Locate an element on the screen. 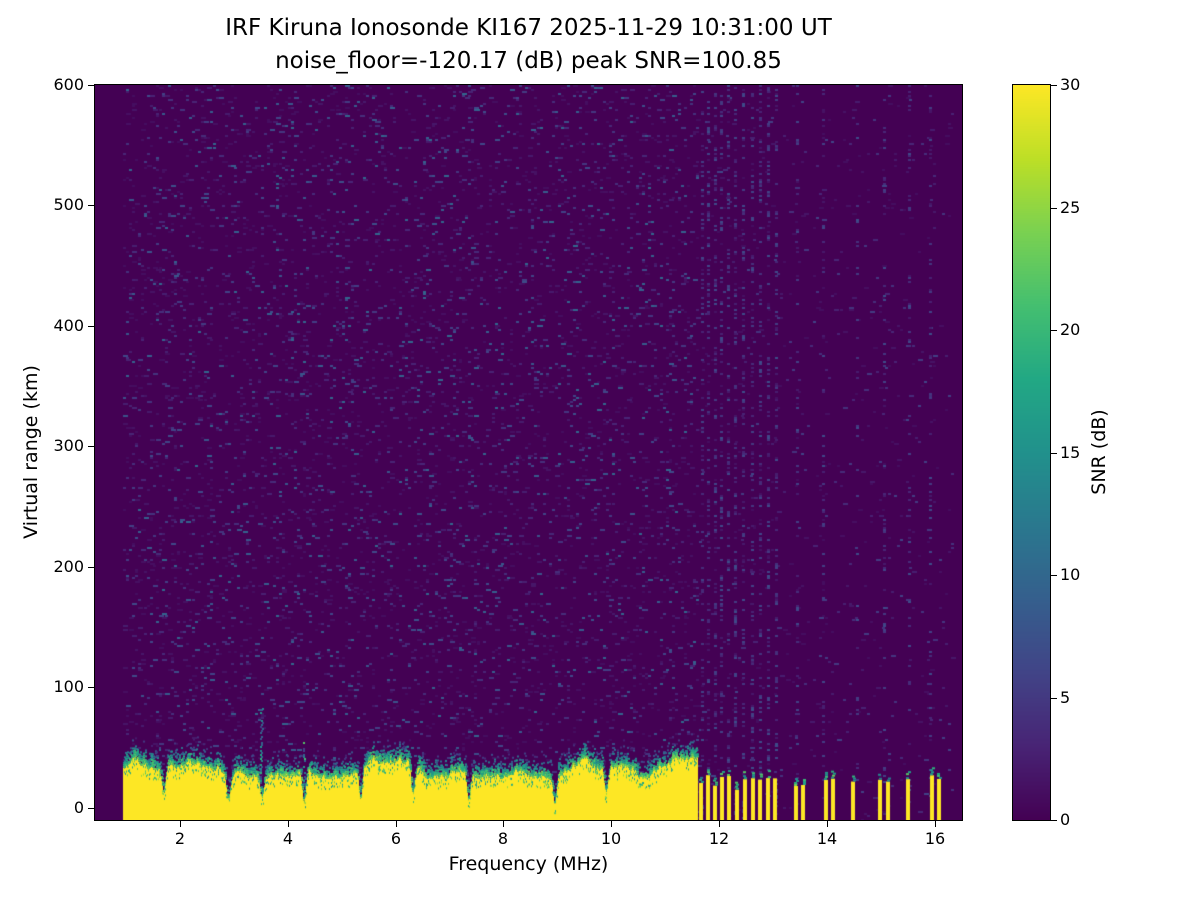 The width and height of the screenshot is (1200, 900). colorbar-tick-label: 10 is located at coordinates (1070, 574).